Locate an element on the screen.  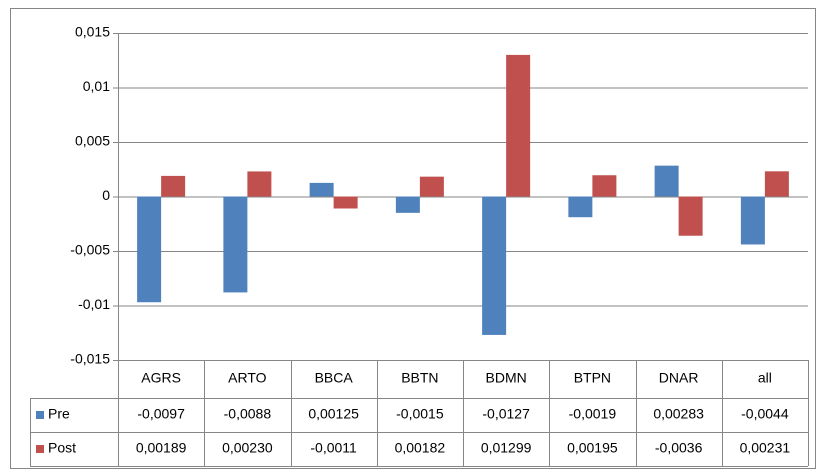
legend-label: Post is located at coordinates (62, 448).